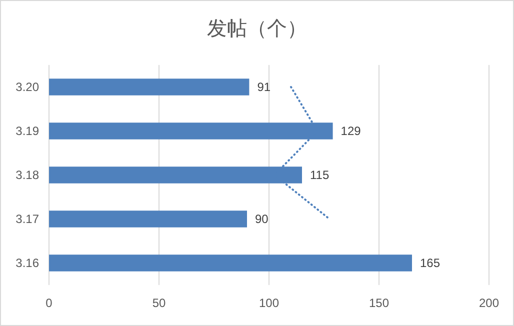  What do you see at coordinates (28, 87) in the screenshot?
I see `y-tick-label: 3.20` at bounding box center [28, 87].